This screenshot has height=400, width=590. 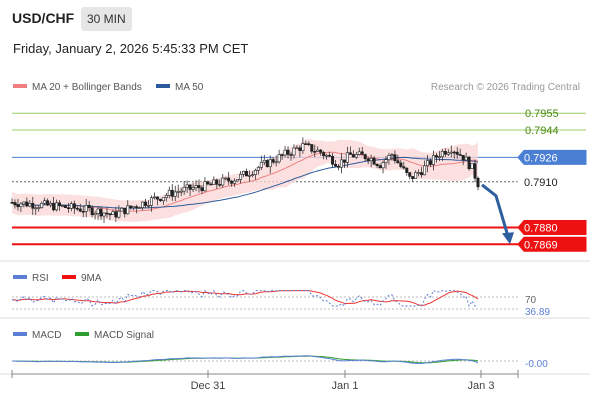 I want to click on level-badge-pivot-2: 0.7926, so click(x=552, y=157).